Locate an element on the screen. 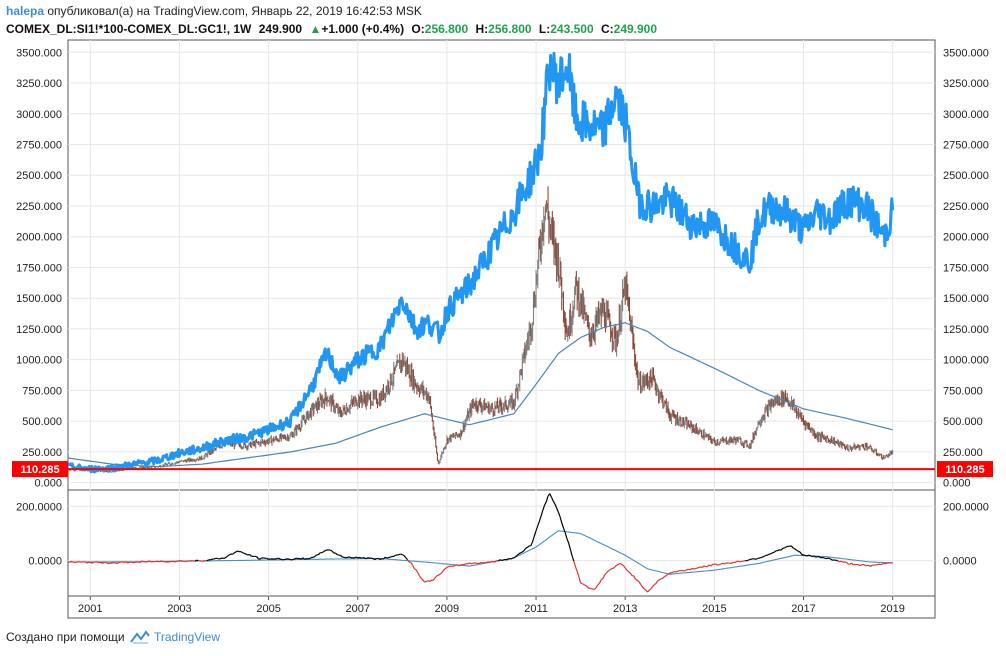 The width and height of the screenshot is (1006, 656). y-tick-left: 2500.000 is located at coordinates (39, 176).